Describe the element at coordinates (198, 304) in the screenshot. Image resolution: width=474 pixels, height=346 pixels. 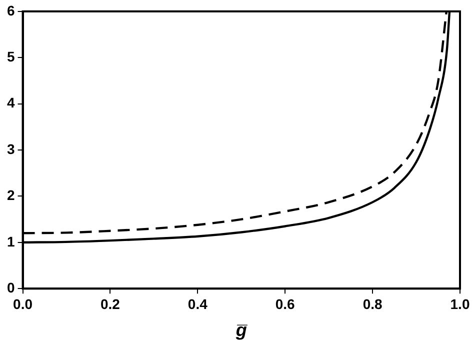
I see `x-tick-label: 0.4` at that location.